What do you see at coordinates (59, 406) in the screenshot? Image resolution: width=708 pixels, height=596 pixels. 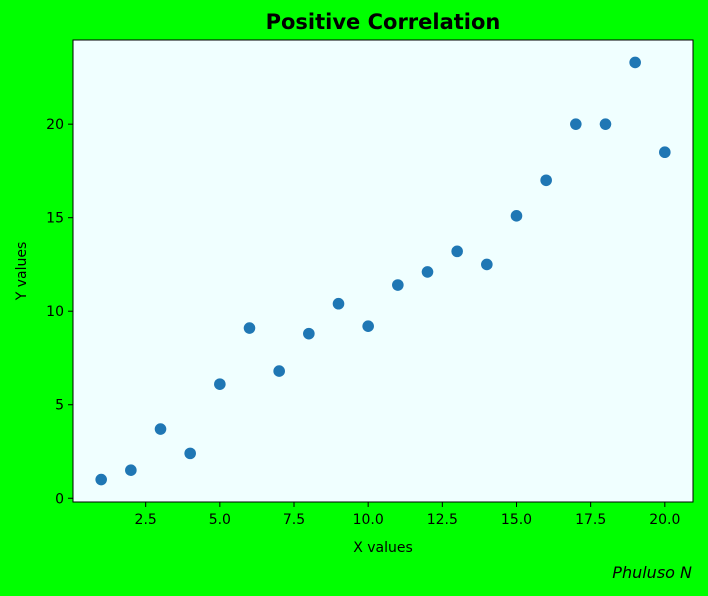 I see `y-tick-label: 5` at bounding box center [59, 406].